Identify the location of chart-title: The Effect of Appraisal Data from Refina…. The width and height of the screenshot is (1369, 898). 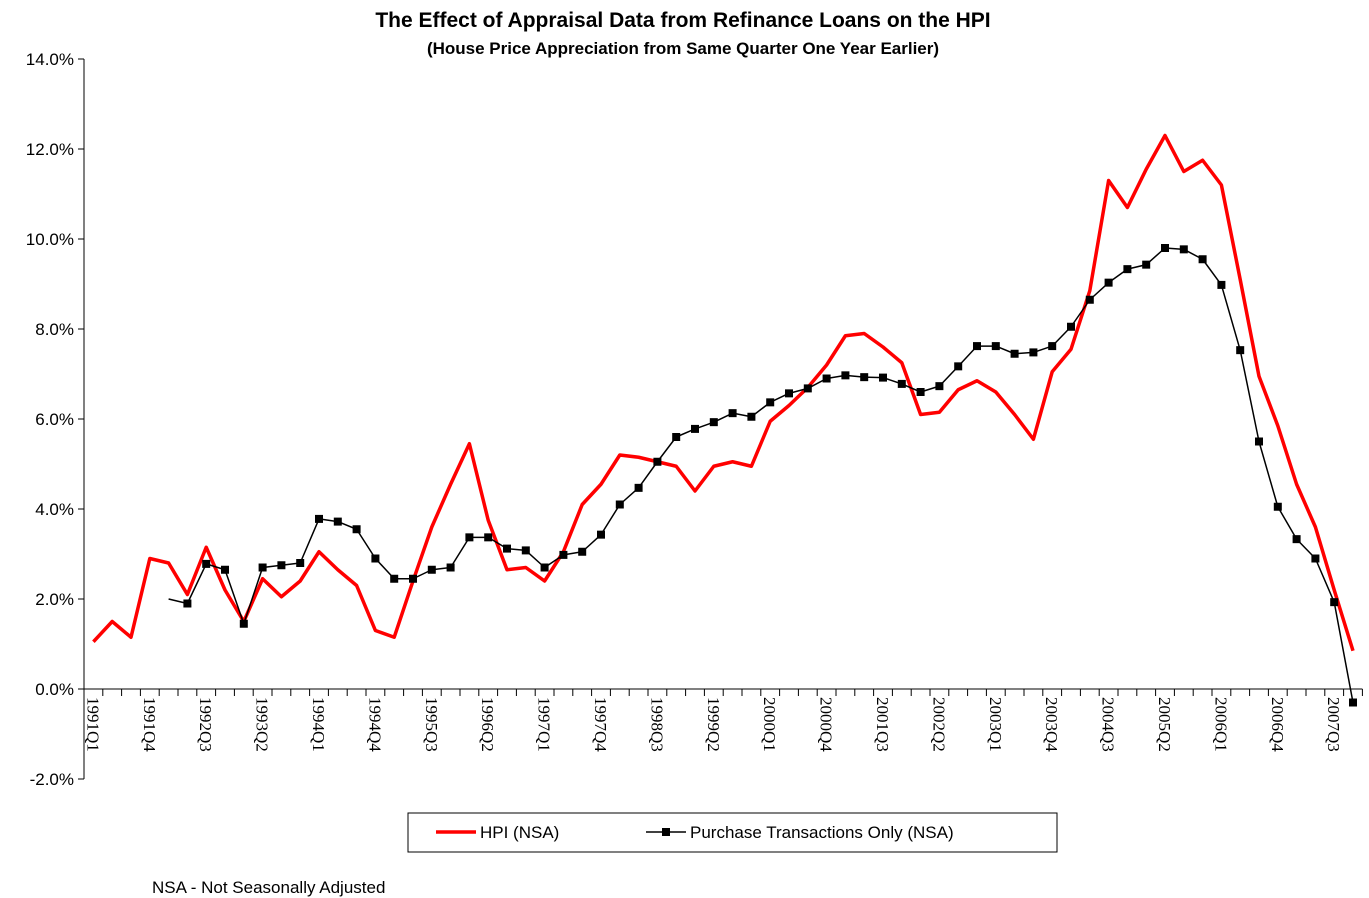
(682, 20).